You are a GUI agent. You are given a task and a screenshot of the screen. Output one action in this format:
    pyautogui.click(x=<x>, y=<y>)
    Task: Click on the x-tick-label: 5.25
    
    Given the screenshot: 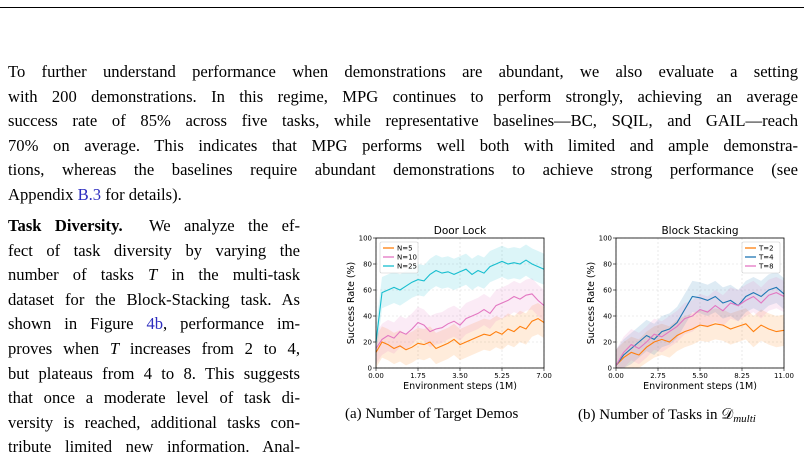 What is the action you would take?
    pyautogui.click(x=502, y=376)
    